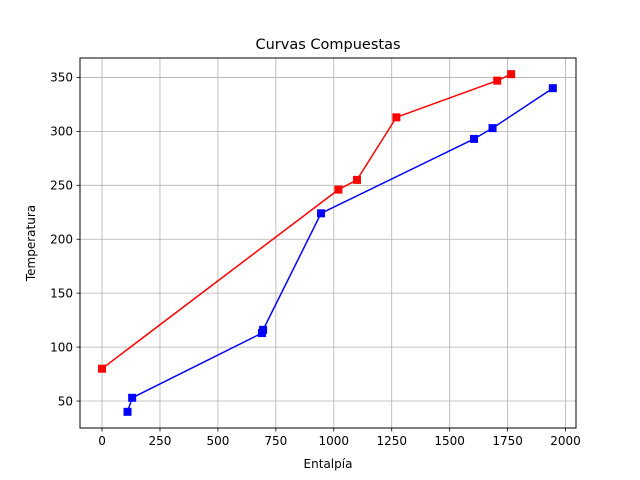 This screenshot has height=480, width=640. What do you see at coordinates (334, 441) in the screenshot?
I see `x-tick-label: 1000` at bounding box center [334, 441].